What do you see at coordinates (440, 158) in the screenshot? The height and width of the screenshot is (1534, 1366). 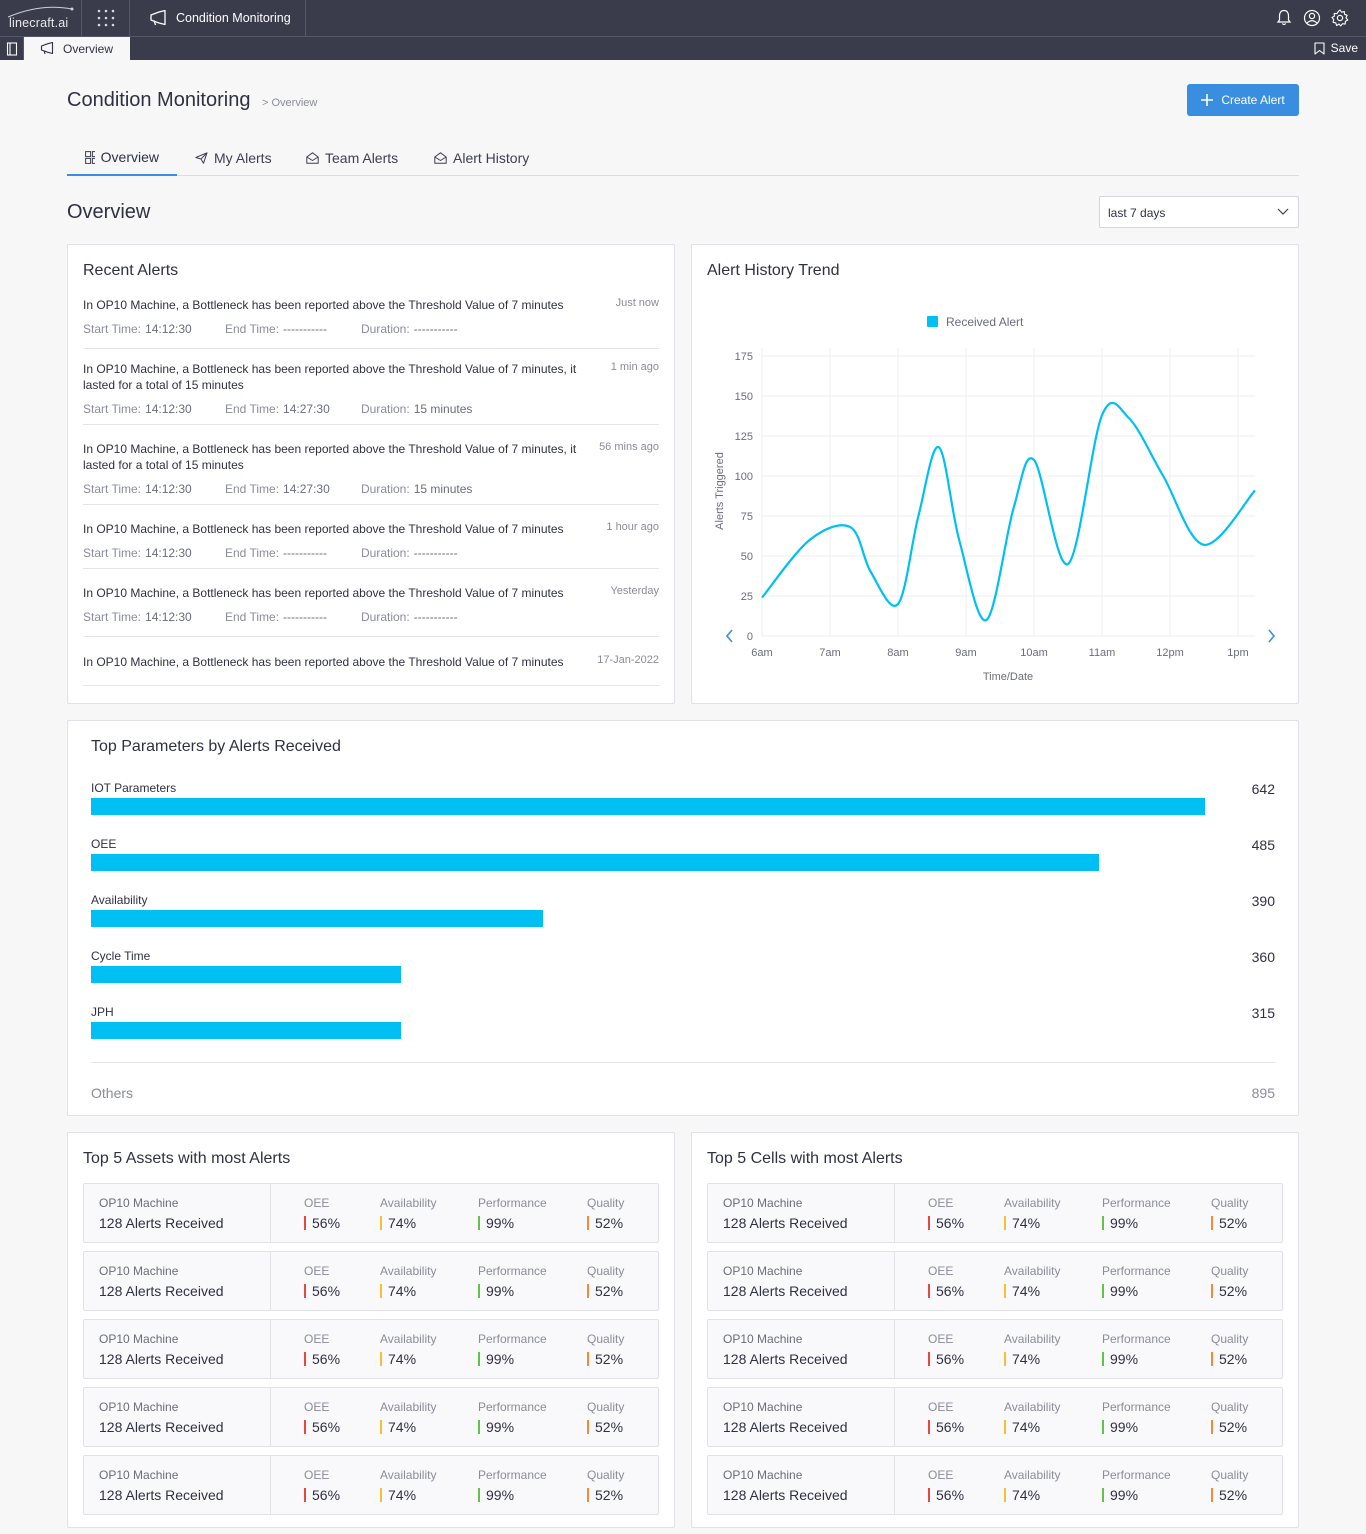 I see `inbox-icon` at bounding box center [440, 158].